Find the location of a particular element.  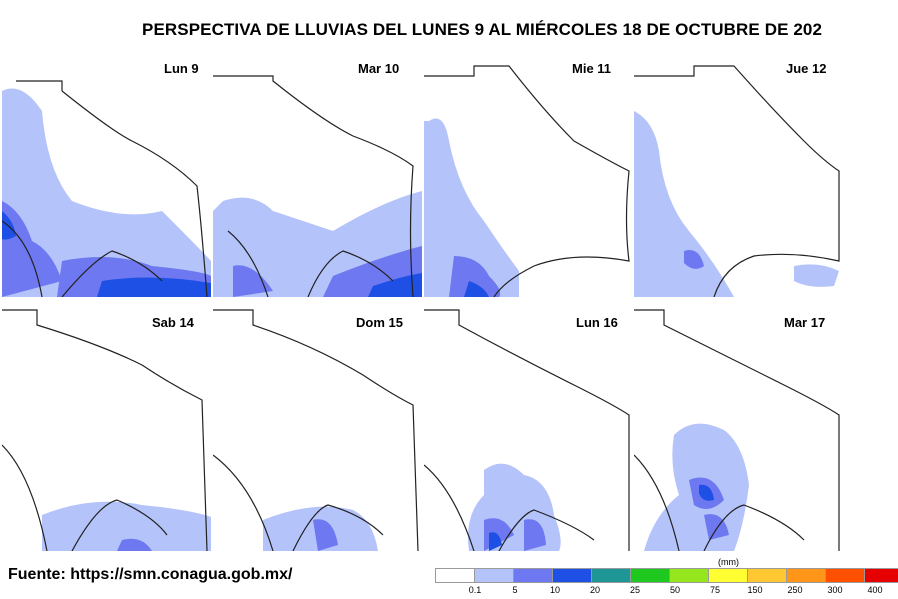

panel-label: Jue 12 is located at coordinates (806, 68).